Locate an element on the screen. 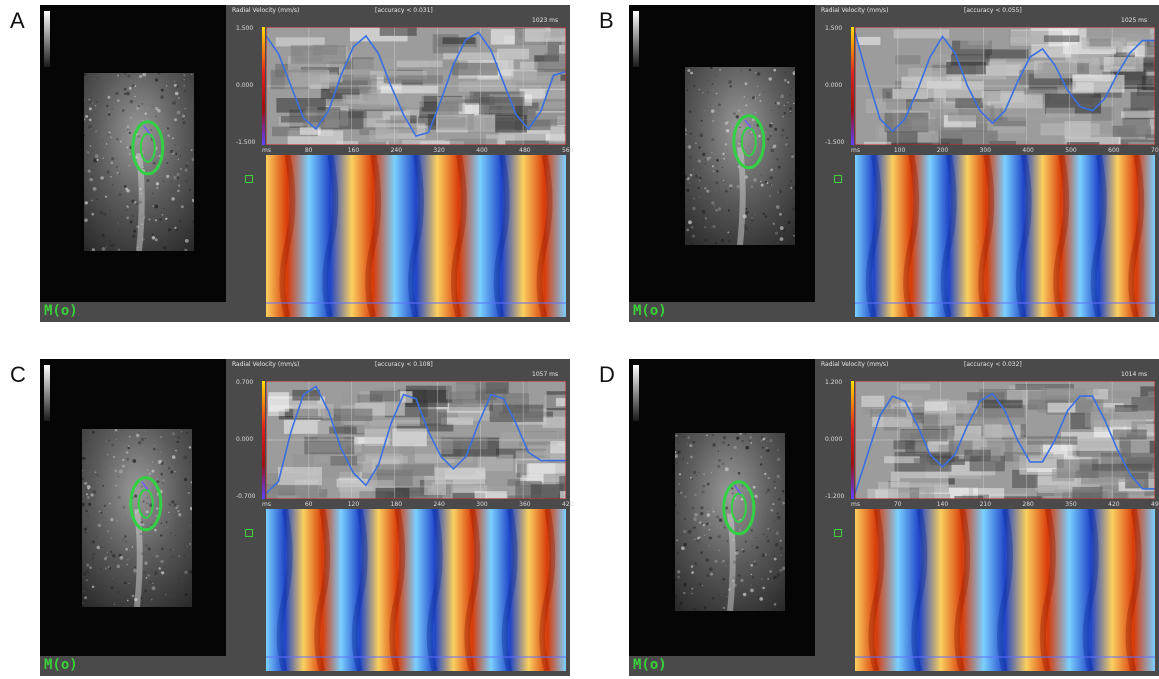 Image resolution: width=1159 pixels, height=679 pixels. panel-letter: B is located at coordinates (606, 21).